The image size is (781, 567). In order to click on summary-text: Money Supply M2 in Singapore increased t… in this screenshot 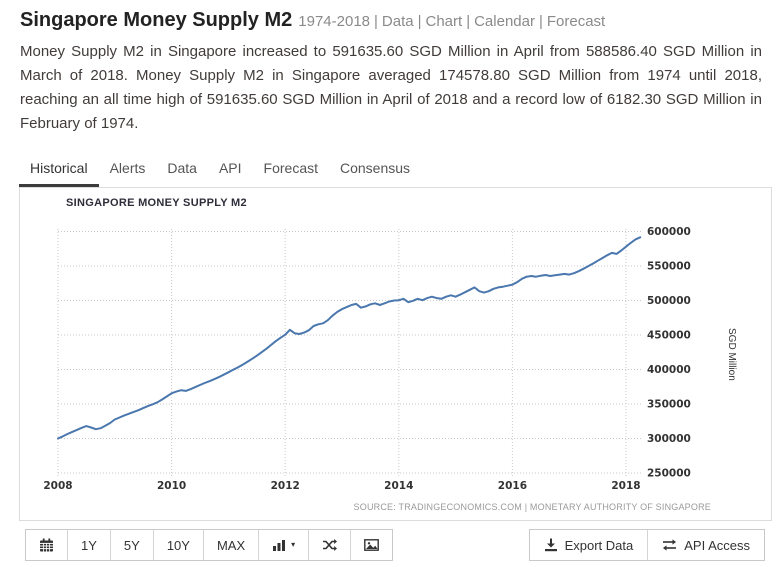, I will do `click(391, 87)`.